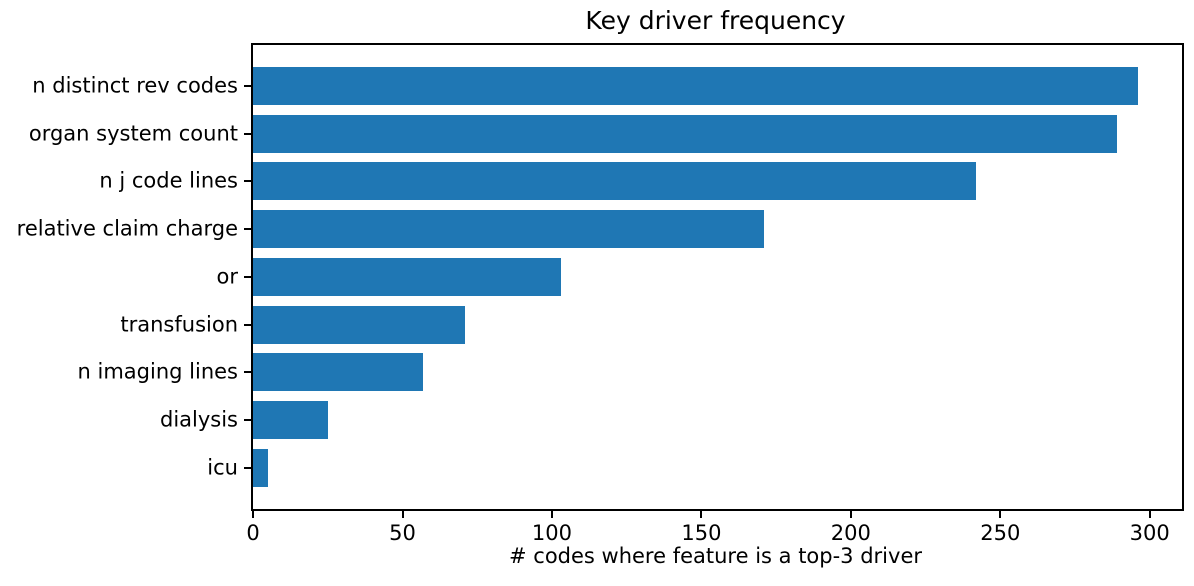  What do you see at coordinates (135, 85) in the screenshot?
I see `ytick-label-n-distinct-rev-codes: n distinct rev codes` at bounding box center [135, 85].